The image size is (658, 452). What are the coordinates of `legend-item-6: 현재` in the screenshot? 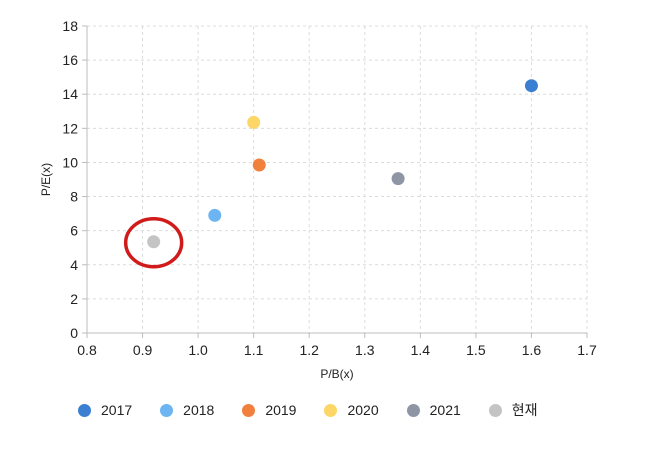 It's located at (513, 410).